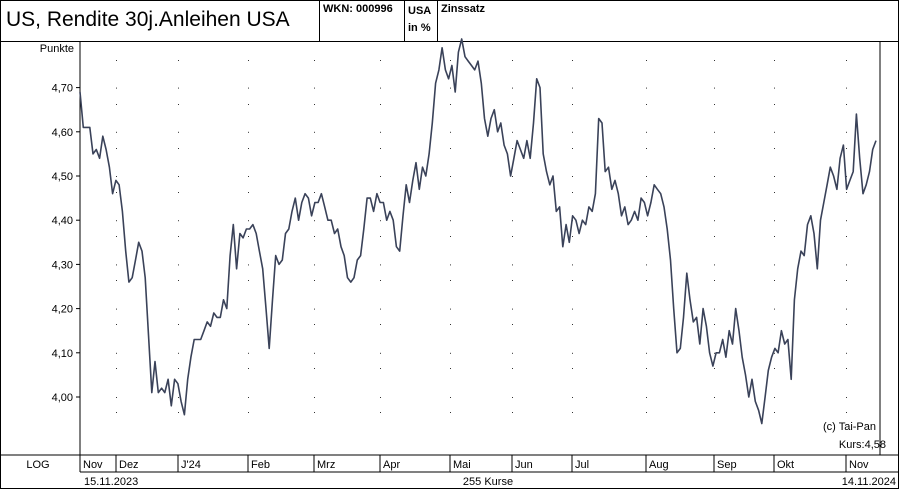  I want to click on wkn-label: WKN: 000996, so click(362, 20).